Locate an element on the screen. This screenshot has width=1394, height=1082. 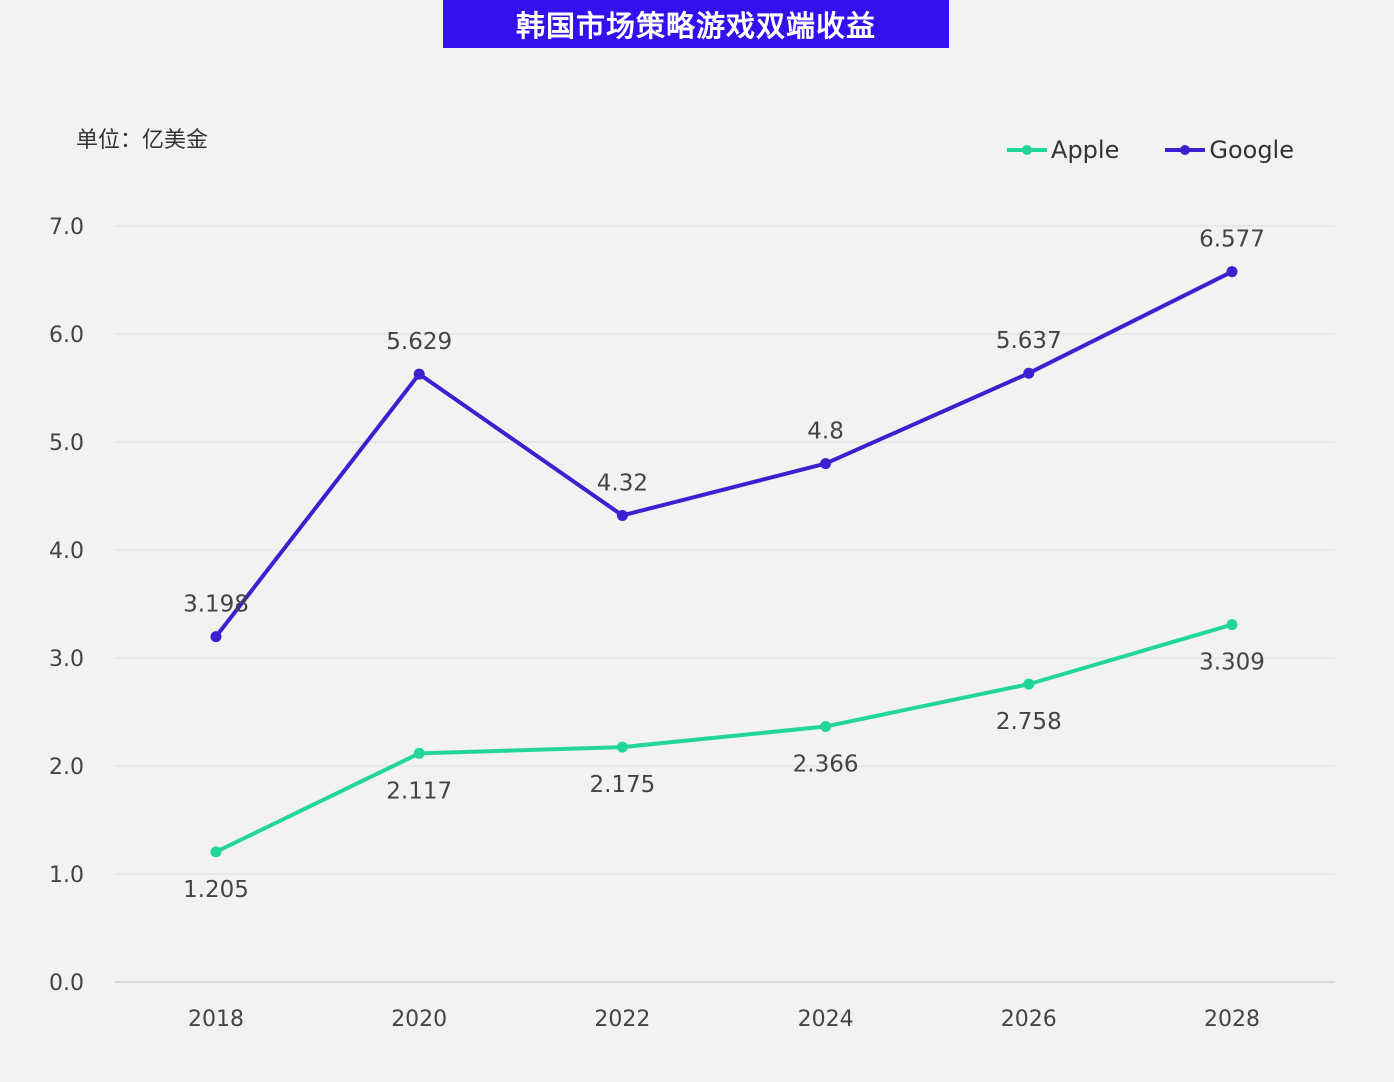
data-label-google: 5.629 is located at coordinates (419, 342).